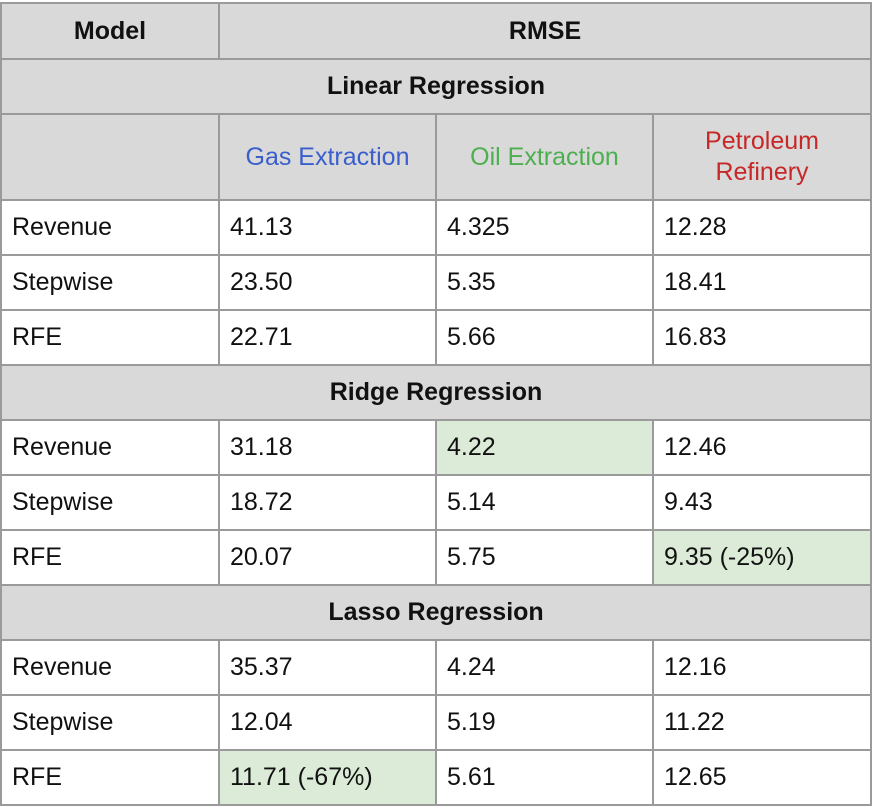 The width and height of the screenshot is (874, 808). What do you see at coordinates (545, 31) in the screenshot?
I see `rmse-column-header: RMSE` at bounding box center [545, 31].